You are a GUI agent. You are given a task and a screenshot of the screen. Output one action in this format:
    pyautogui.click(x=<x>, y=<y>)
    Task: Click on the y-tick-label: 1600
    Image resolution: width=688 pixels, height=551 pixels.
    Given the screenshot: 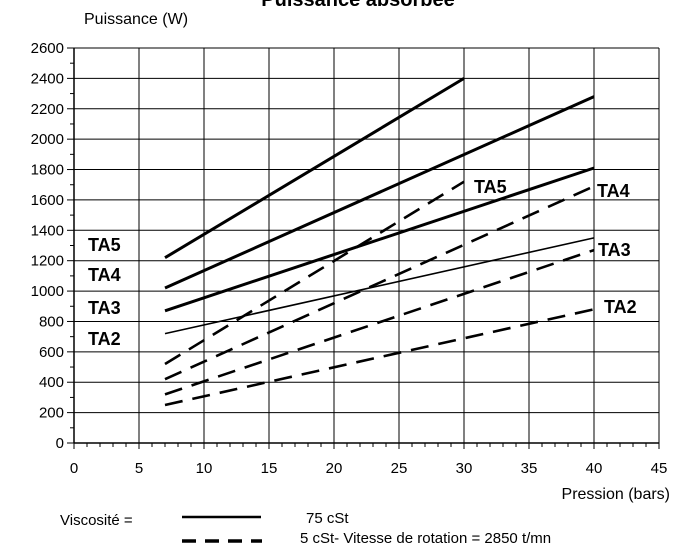 What is the action you would take?
    pyautogui.click(x=47, y=200)
    